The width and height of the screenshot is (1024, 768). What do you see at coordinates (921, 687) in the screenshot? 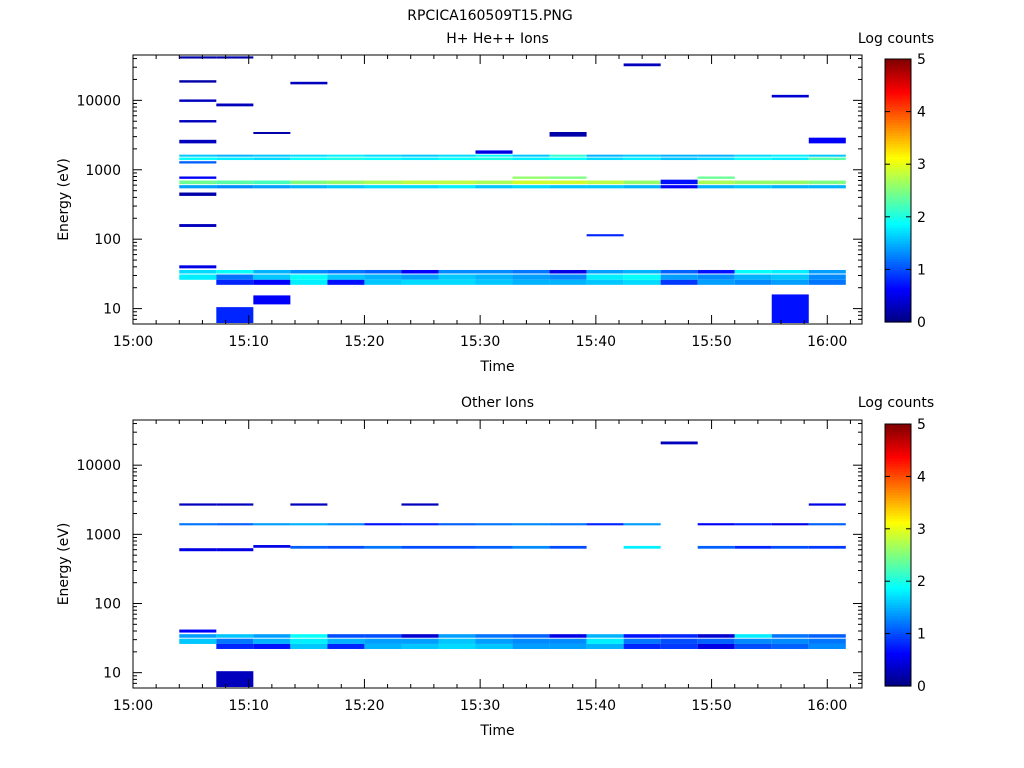
I see `colorbar-tick-label: 0` at bounding box center [921, 687].